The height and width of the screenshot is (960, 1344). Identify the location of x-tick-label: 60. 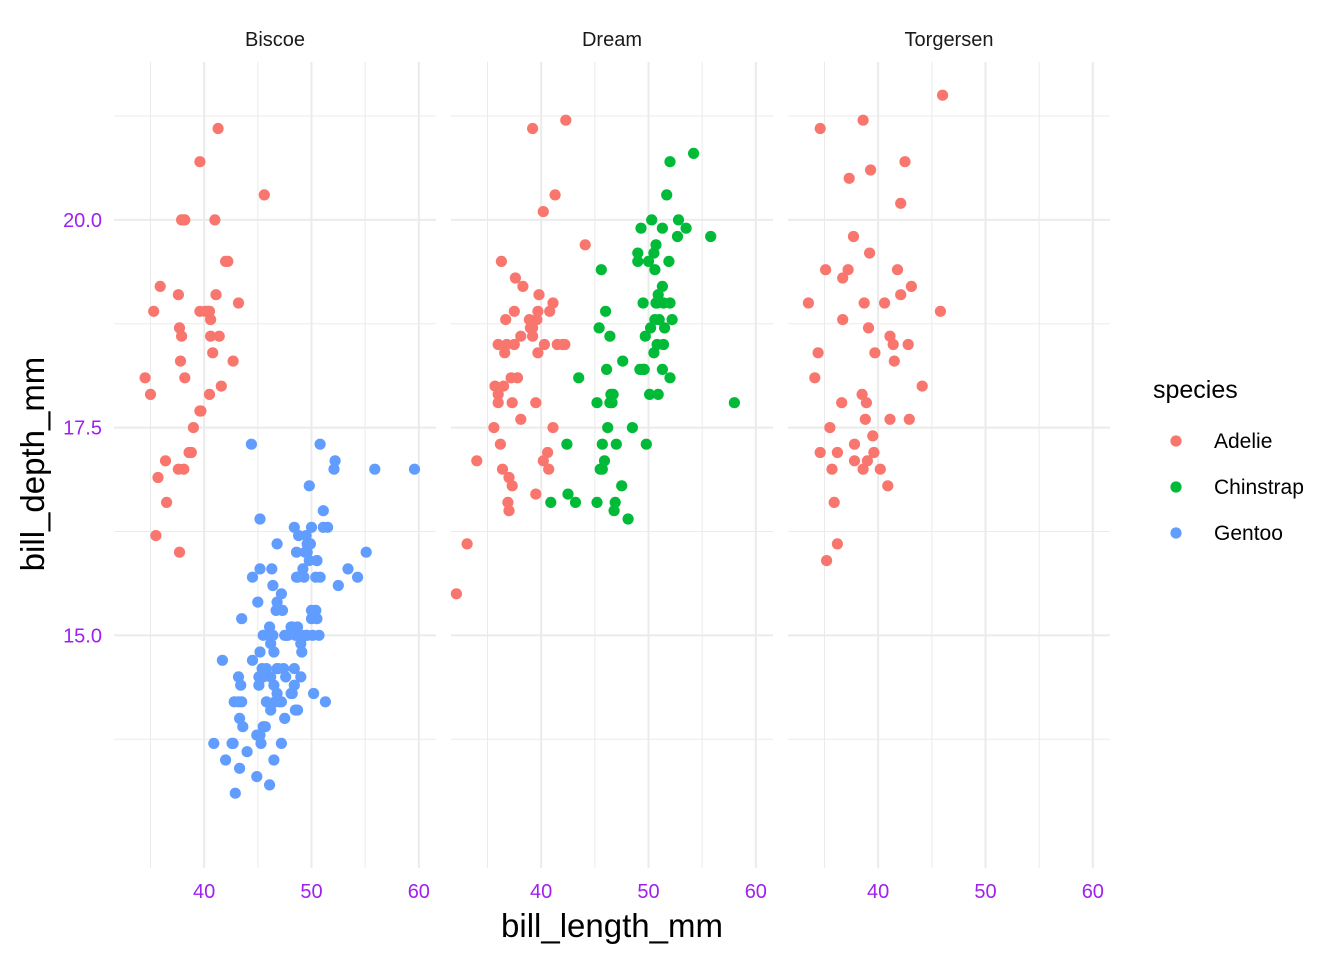
(1093, 892).